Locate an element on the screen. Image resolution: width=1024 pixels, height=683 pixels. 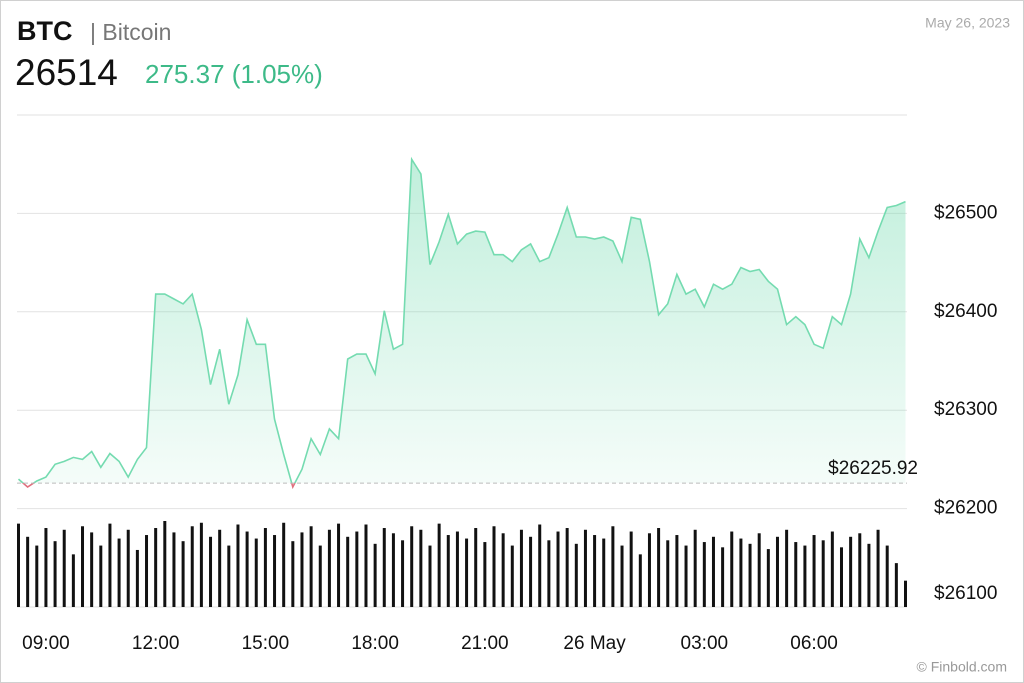
x-tick-label: 12:00 is located at coordinates (156, 643).